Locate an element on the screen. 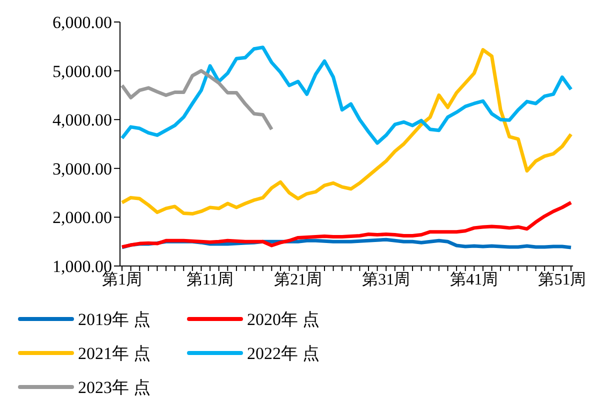 The image size is (595, 412). y-tick-label: 5,000.00 is located at coordinates (82, 71).